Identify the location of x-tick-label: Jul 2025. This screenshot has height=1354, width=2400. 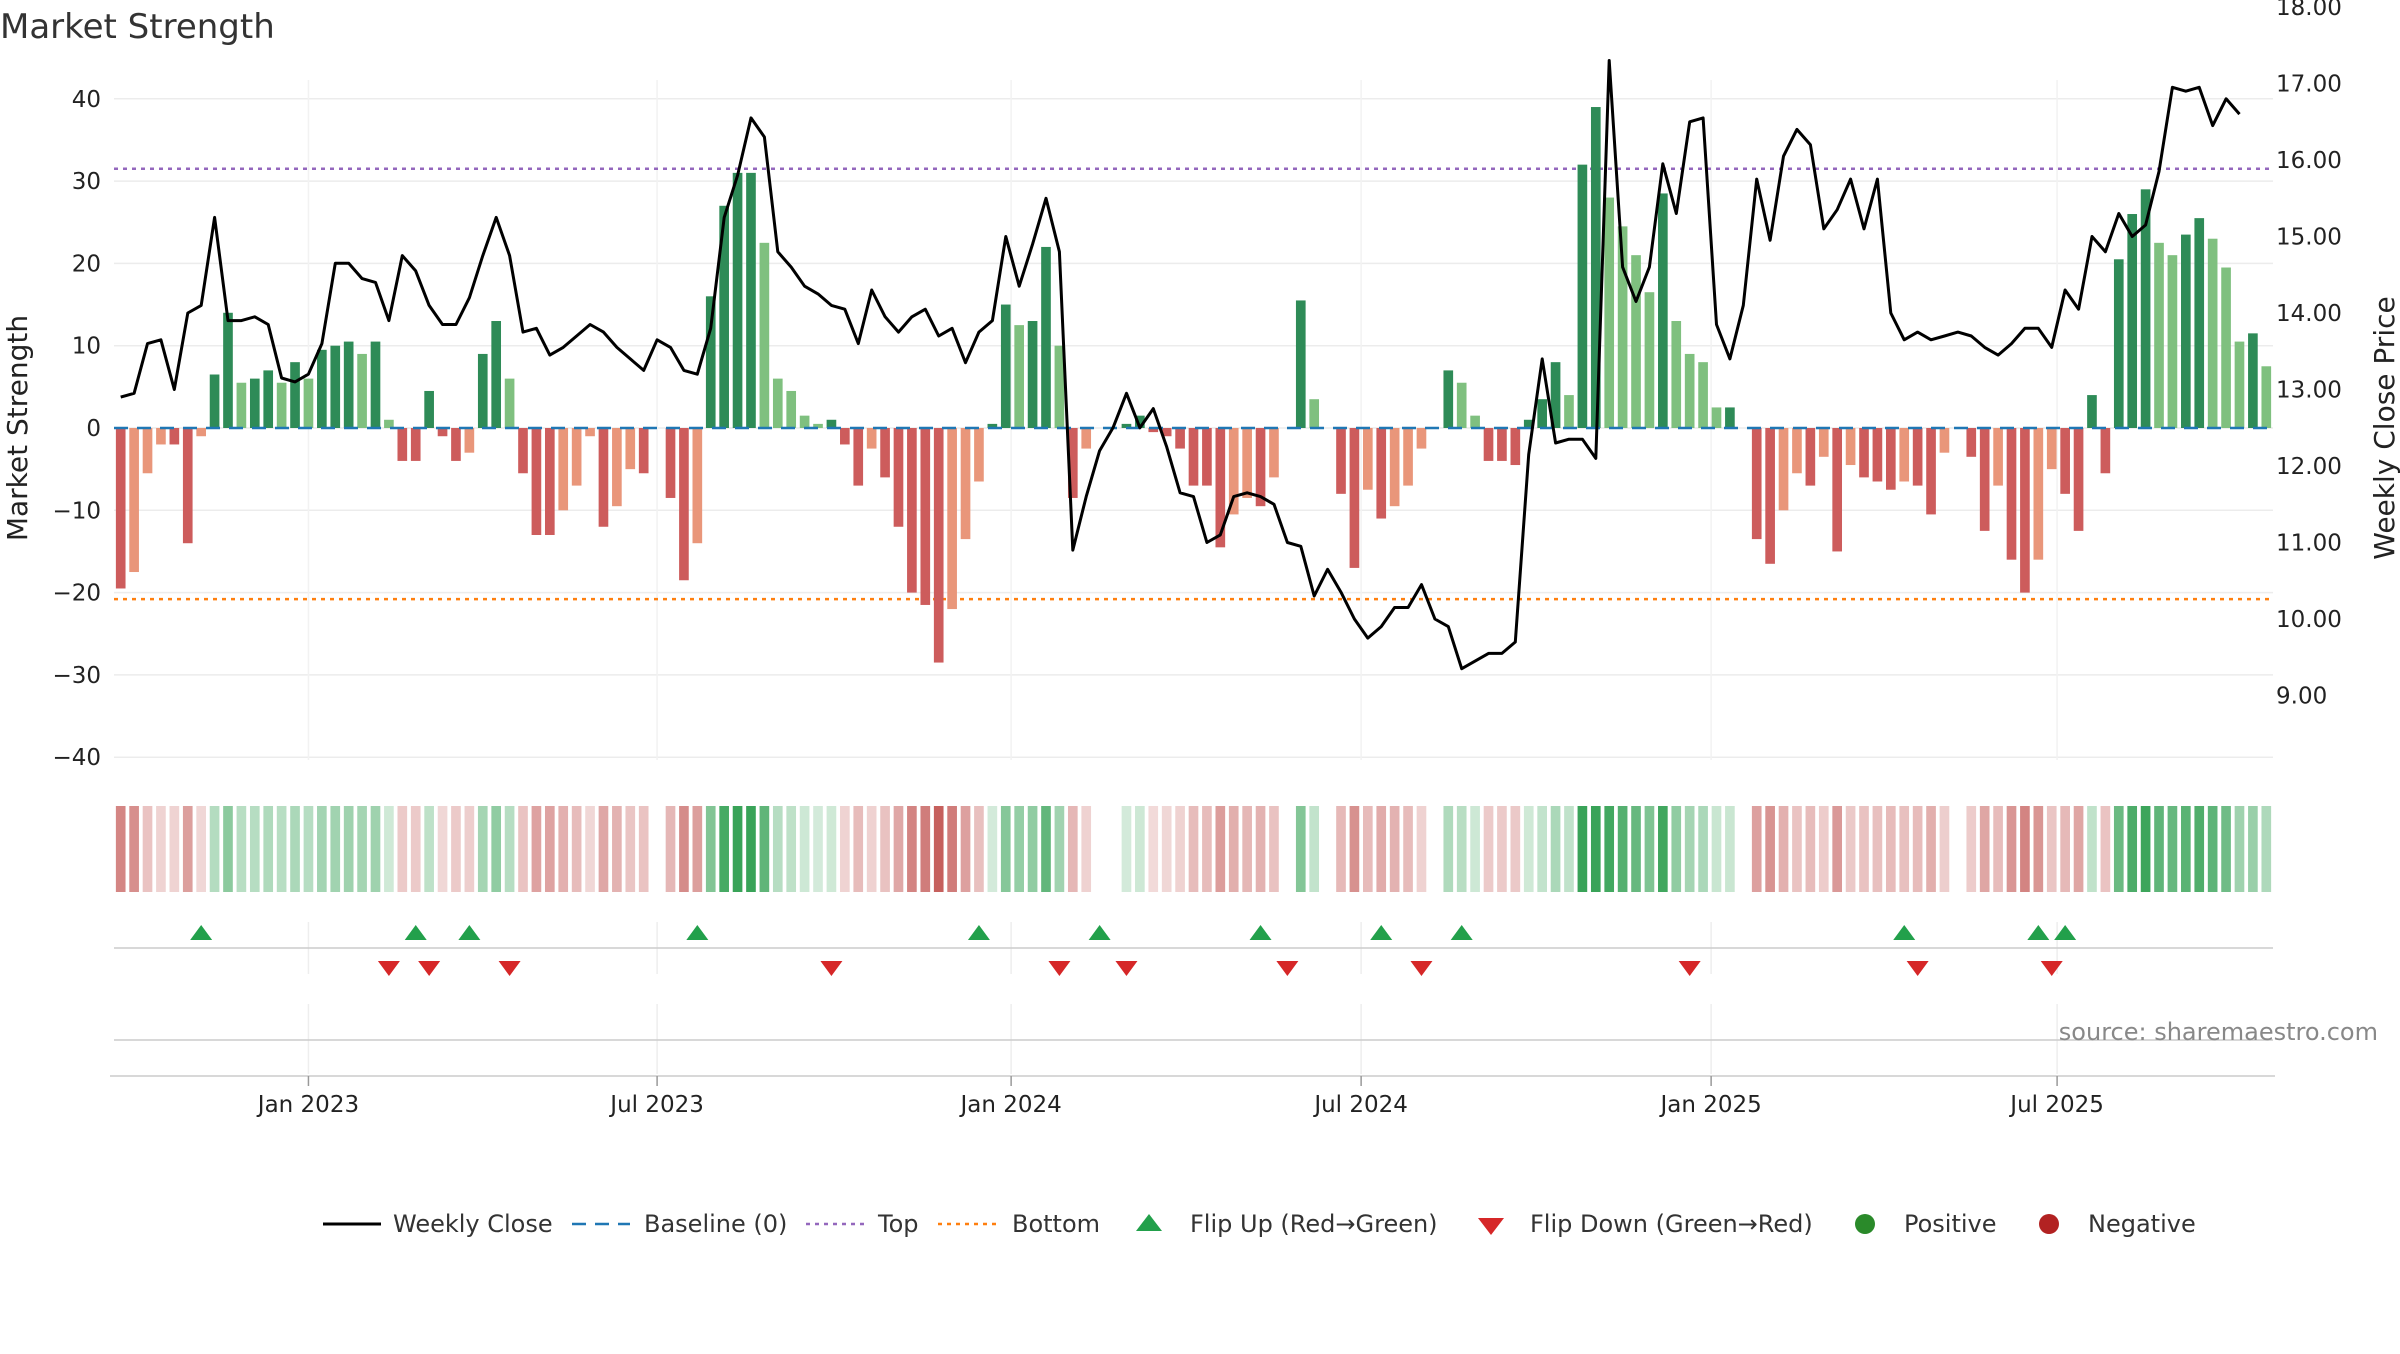
(2056, 1105).